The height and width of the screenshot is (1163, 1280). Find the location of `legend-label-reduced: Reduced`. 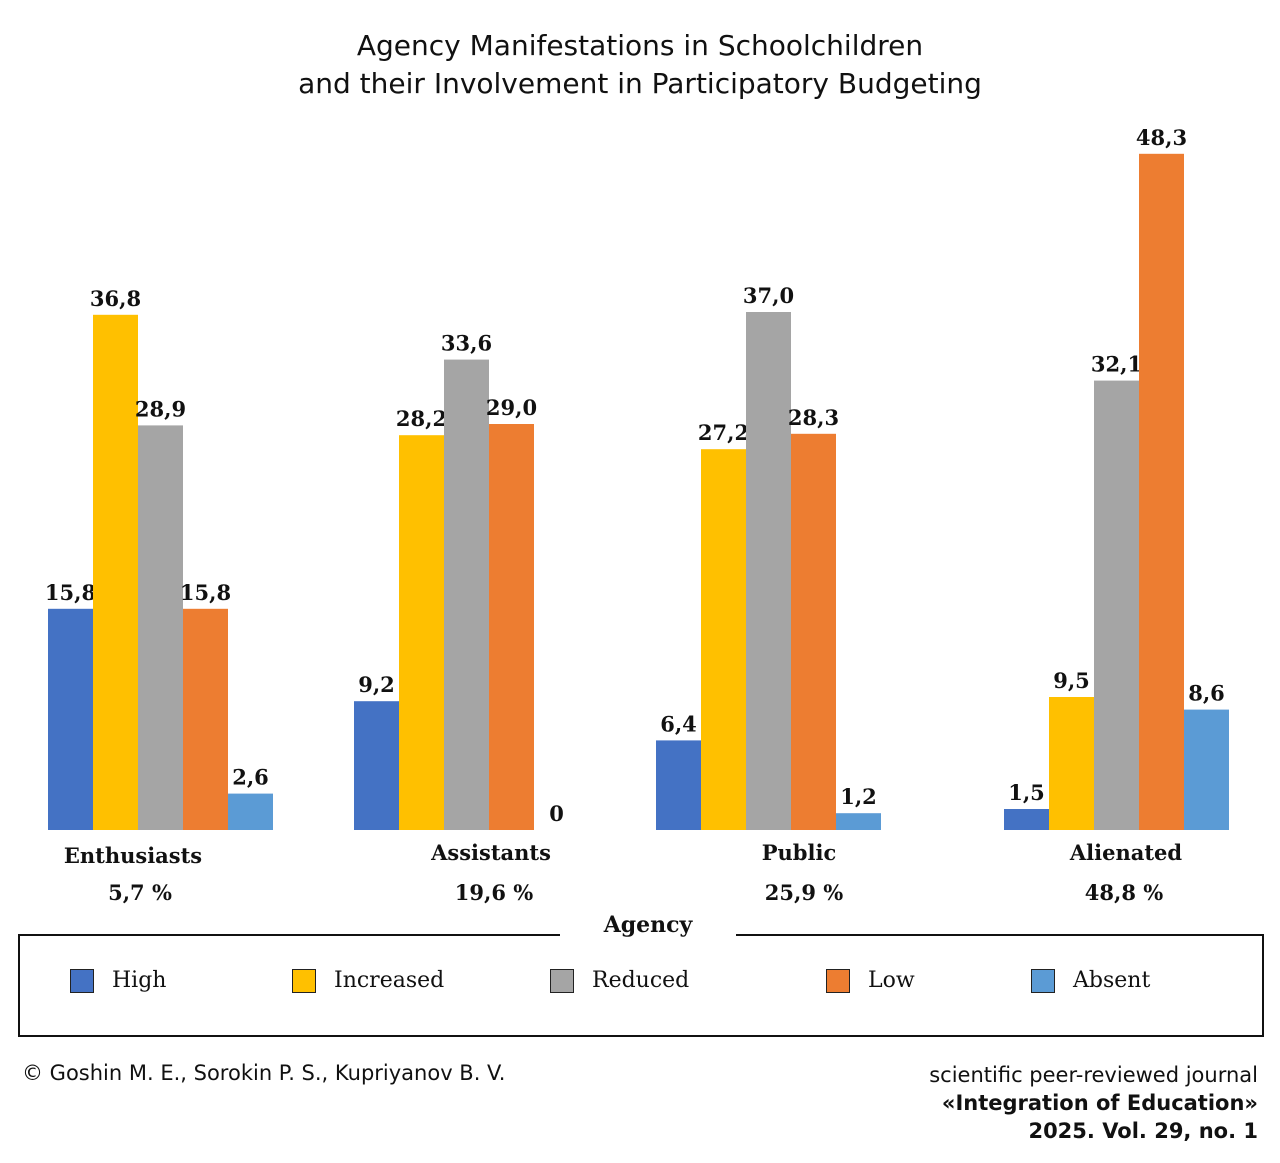

legend-label-reduced: Reduced is located at coordinates (641, 980).